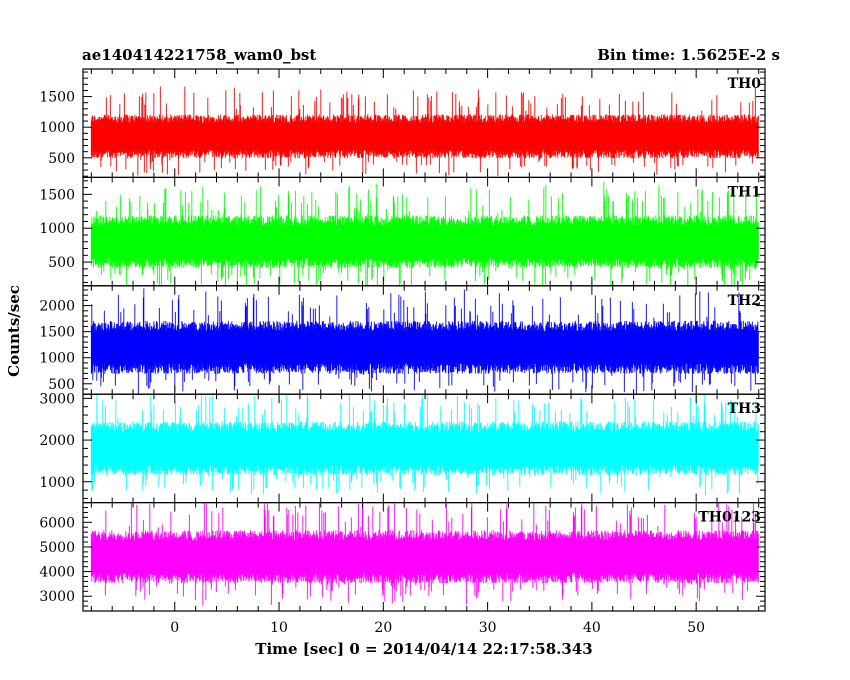  I want to click on panel-label: TH0123, so click(729, 518).